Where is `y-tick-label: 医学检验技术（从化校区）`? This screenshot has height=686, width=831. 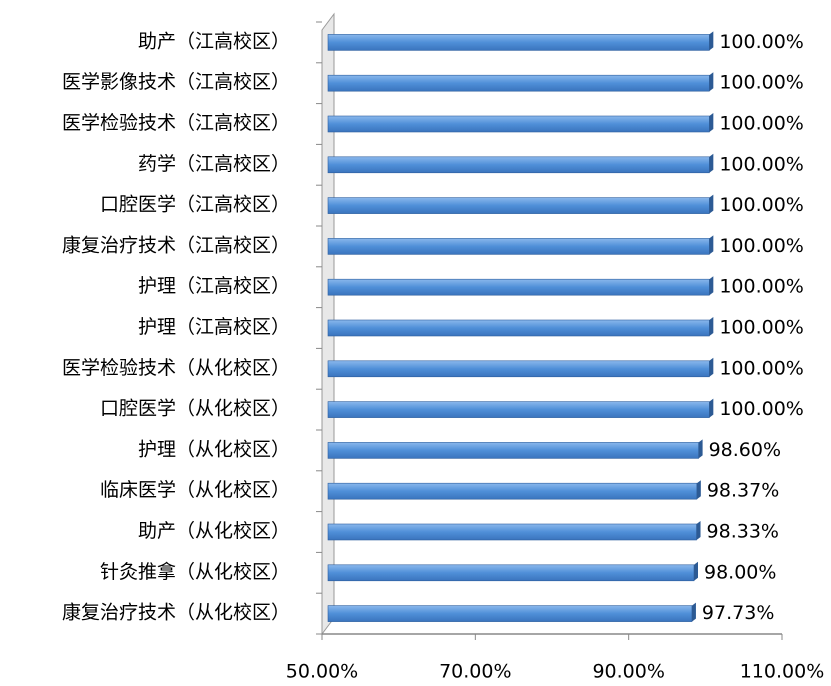 y-tick-label: 医学检验技术（从化校区） is located at coordinates (176, 368).